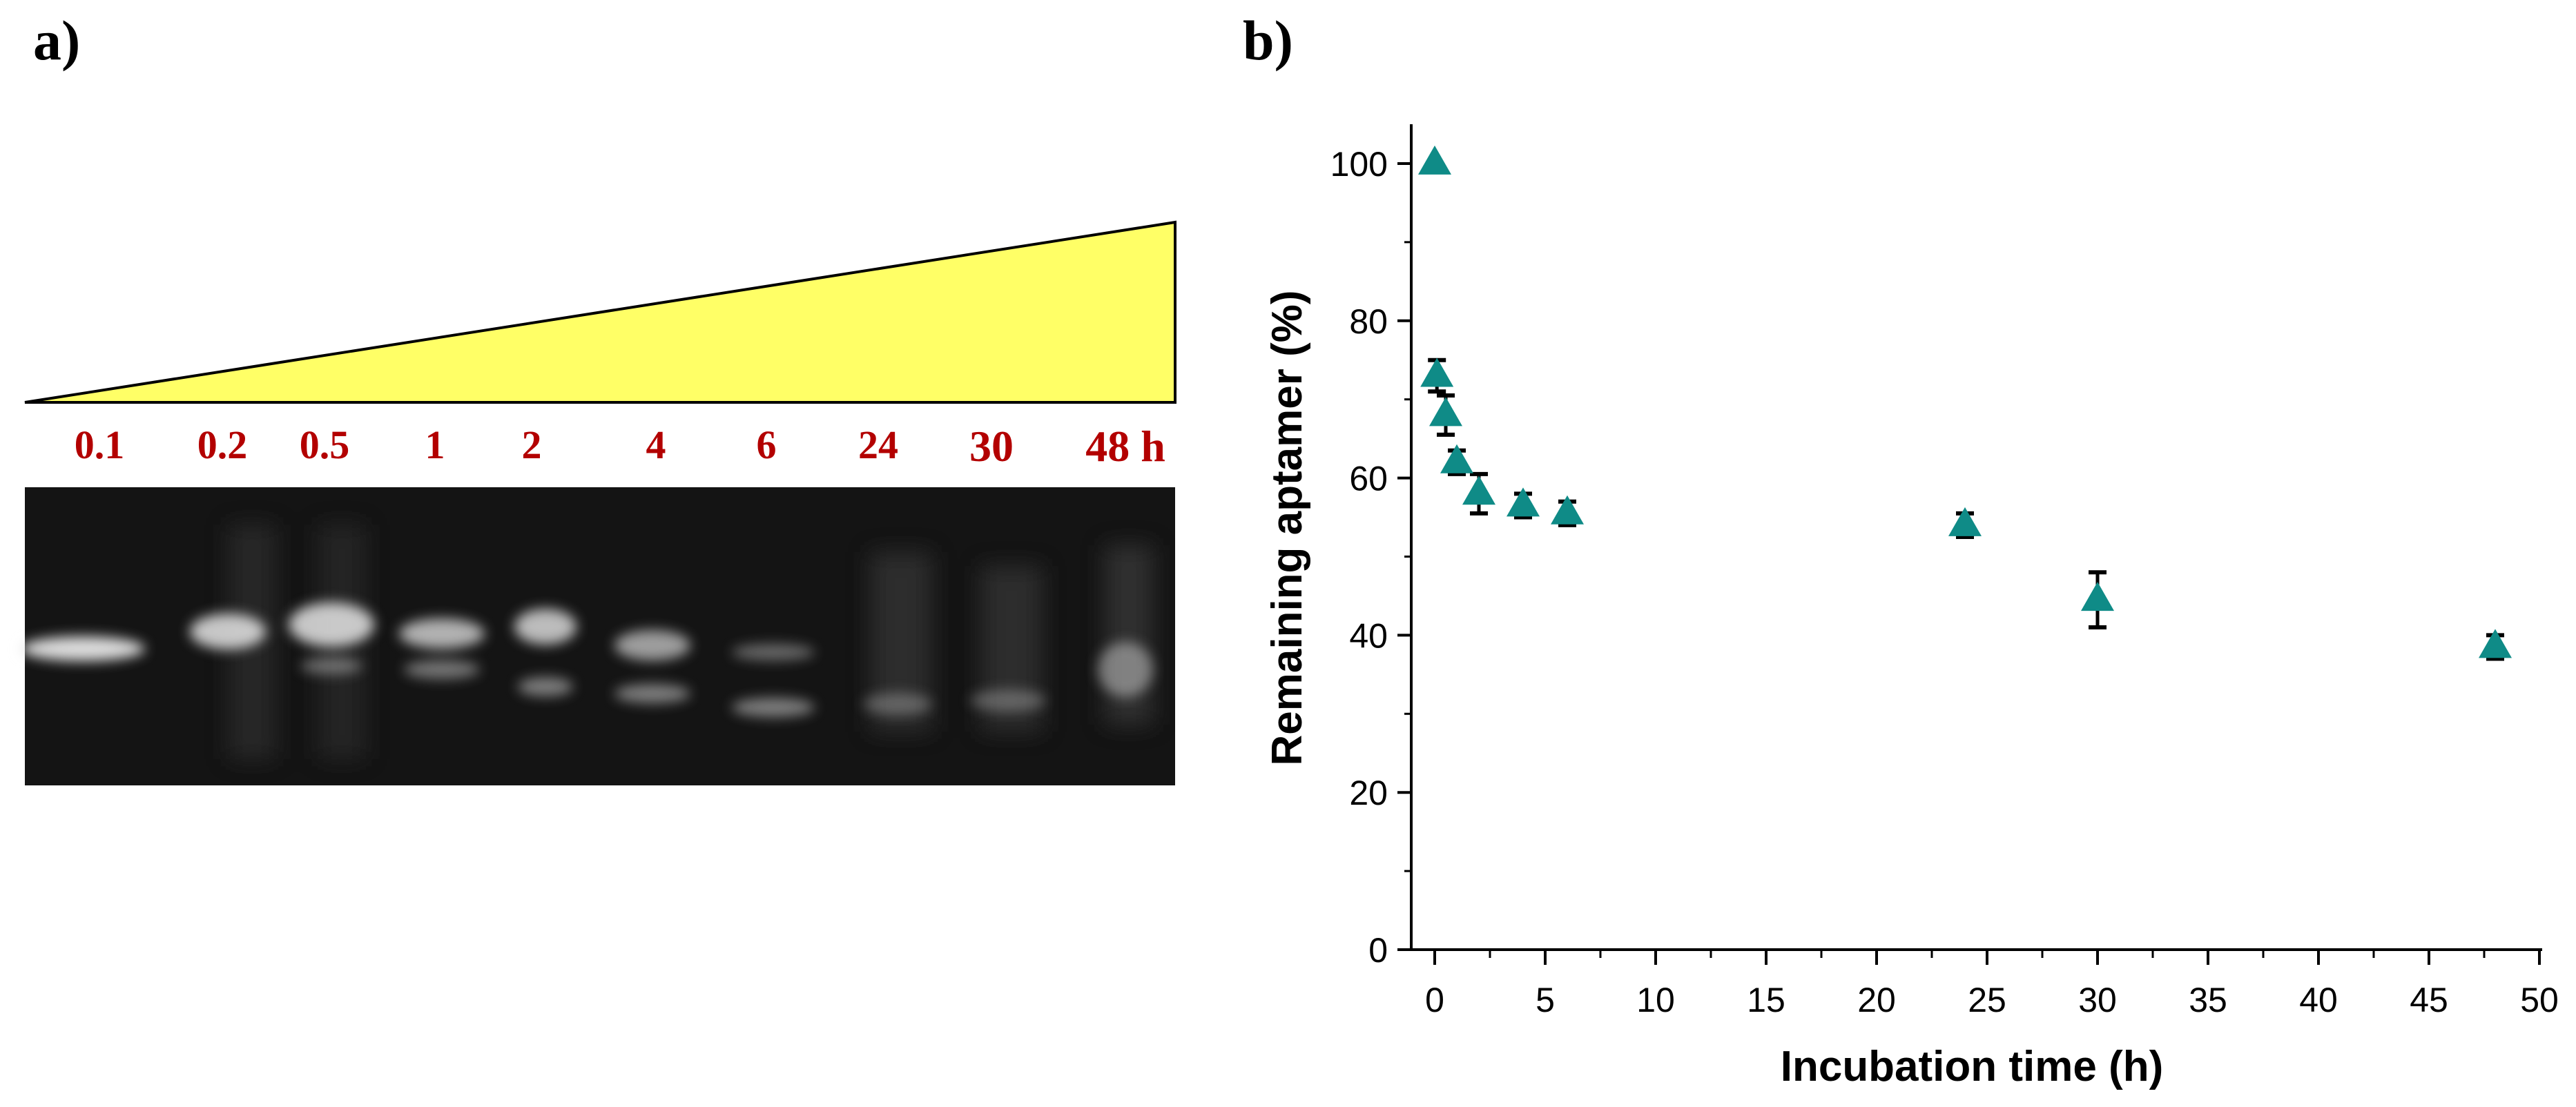  I want to click on y-tick-label: 0, so click(1378, 950).